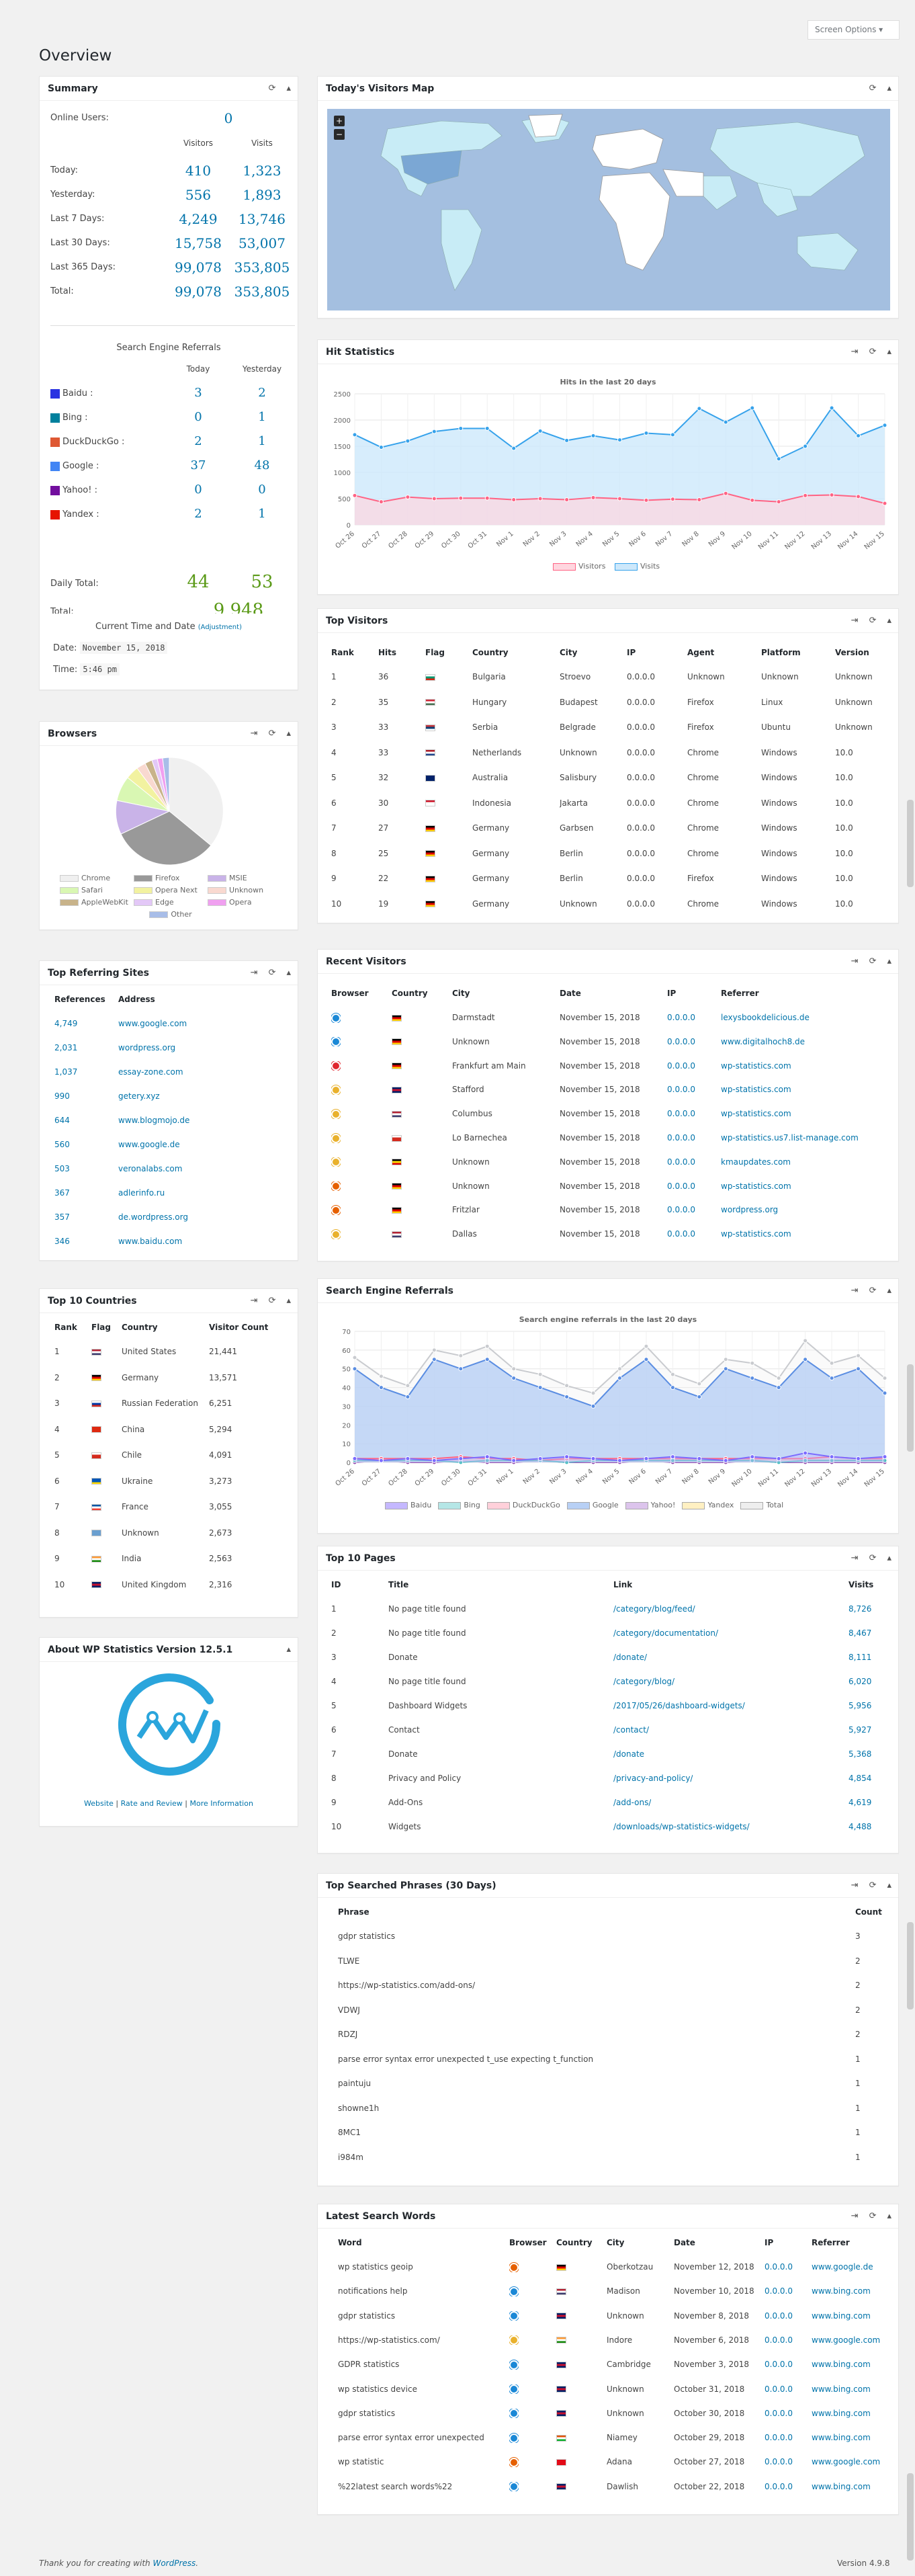  What do you see at coordinates (756, 1162) in the screenshot?
I see `table-cell: kmaupdates.com` at bounding box center [756, 1162].